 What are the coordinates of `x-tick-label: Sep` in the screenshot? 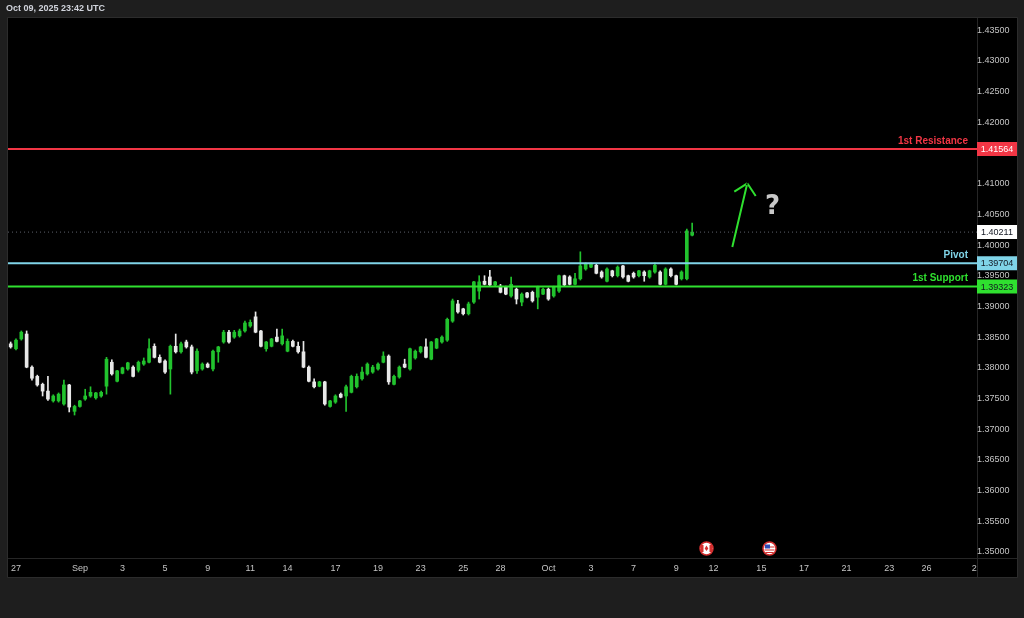 It's located at (79, 567).